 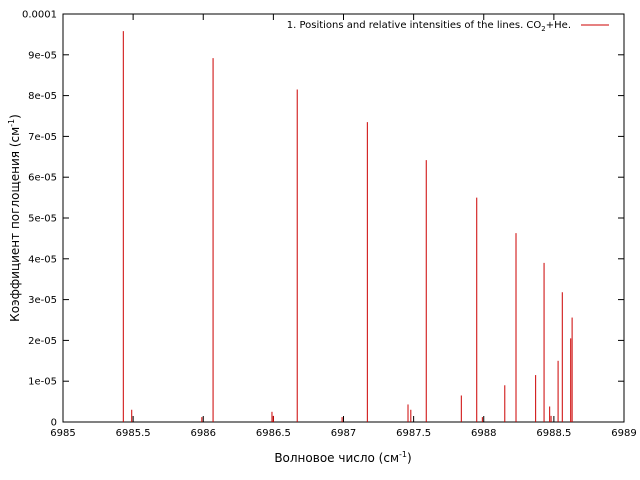 What do you see at coordinates (42, 55) in the screenshot?
I see `y-tick-label: 9e-05` at bounding box center [42, 55].